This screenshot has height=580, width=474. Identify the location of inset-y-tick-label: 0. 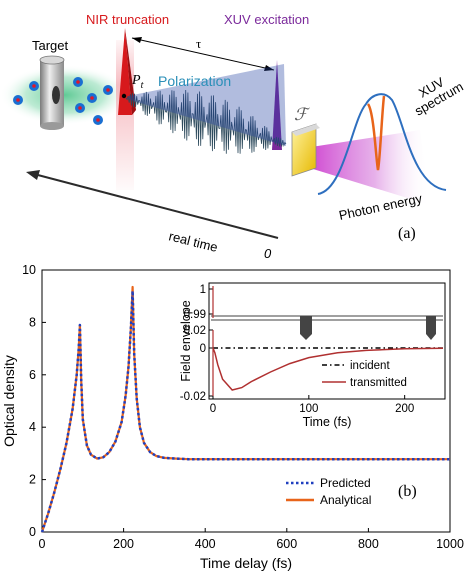
(203, 349).